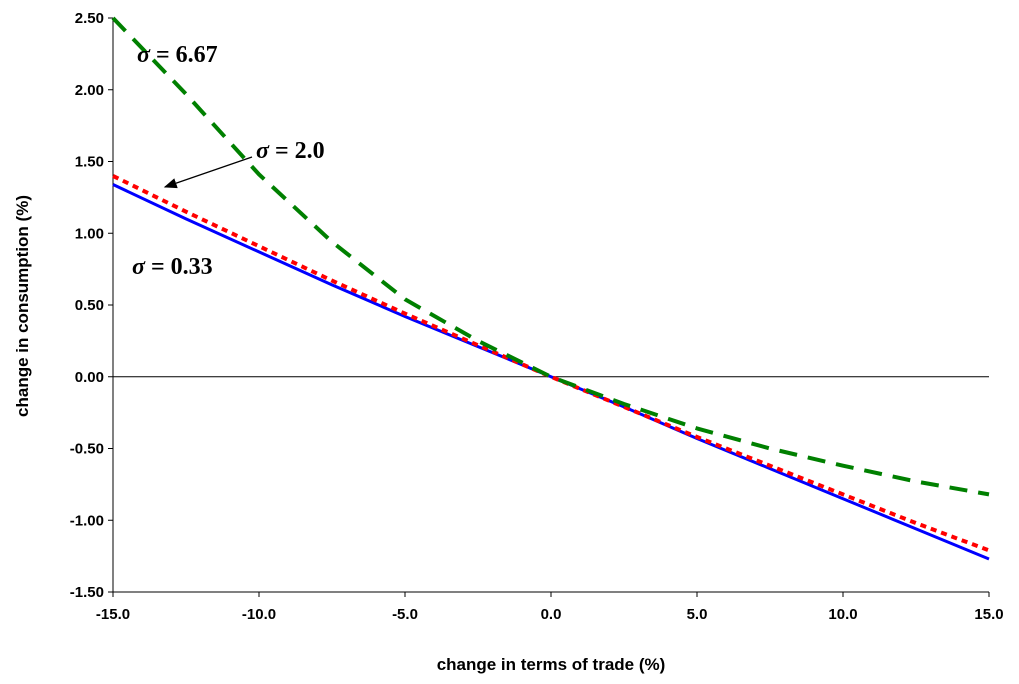 The image size is (1019, 684). Describe the element at coordinates (113, 614) in the screenshot. I see `x-tick-label: -15.0` at that location.